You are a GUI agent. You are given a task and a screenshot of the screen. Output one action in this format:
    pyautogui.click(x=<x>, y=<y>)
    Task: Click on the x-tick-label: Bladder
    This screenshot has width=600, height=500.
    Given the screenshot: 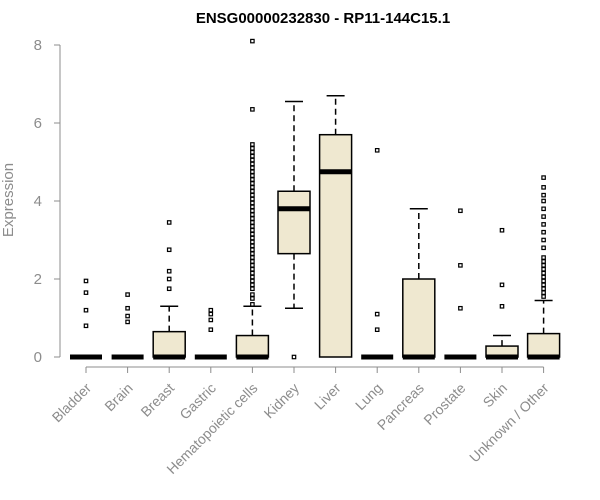 What is the action you would take?
    pyautogui.click(x=72, y=403)
    